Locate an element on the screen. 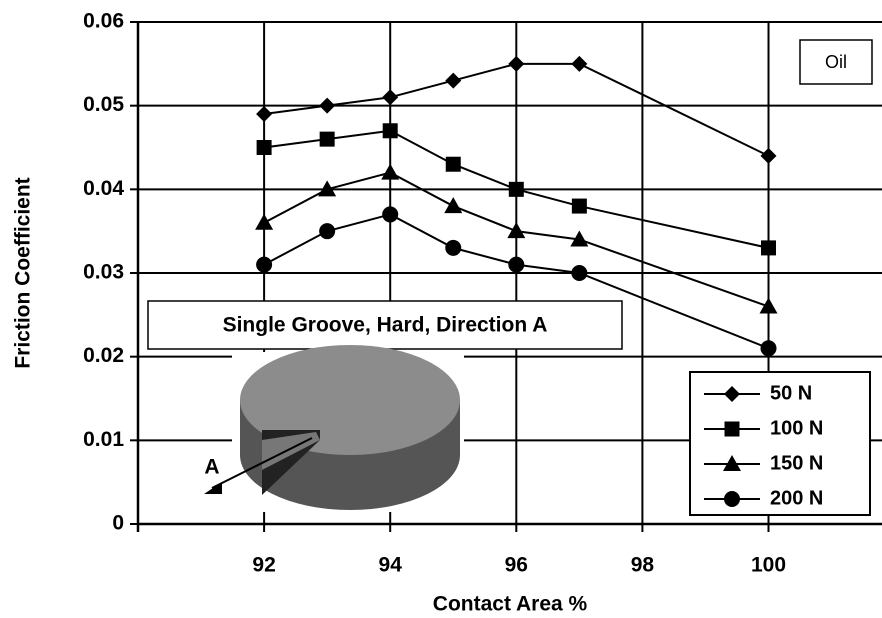 This screenshot has width=882, height=618. x-tick-label: 98 is located at coordinates (643, 565).